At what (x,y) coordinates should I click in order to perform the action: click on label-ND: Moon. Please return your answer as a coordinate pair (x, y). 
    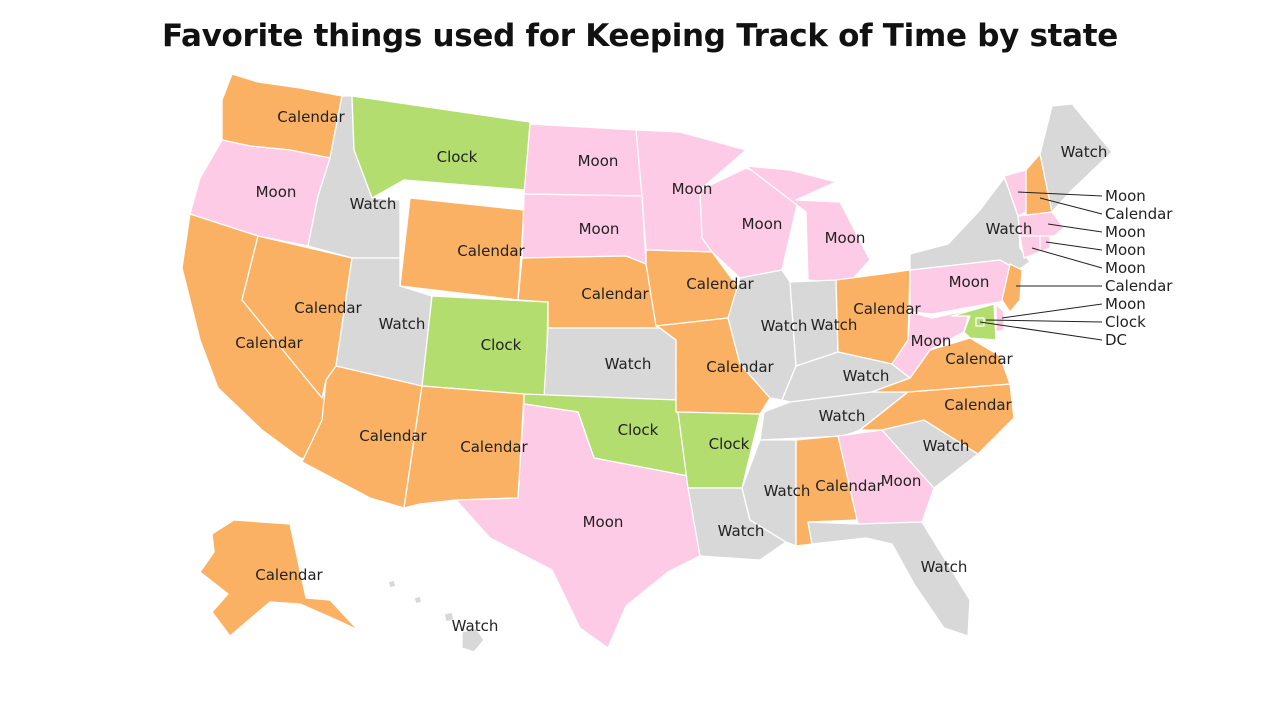
    Looking at the image, I should click on (598, 161).